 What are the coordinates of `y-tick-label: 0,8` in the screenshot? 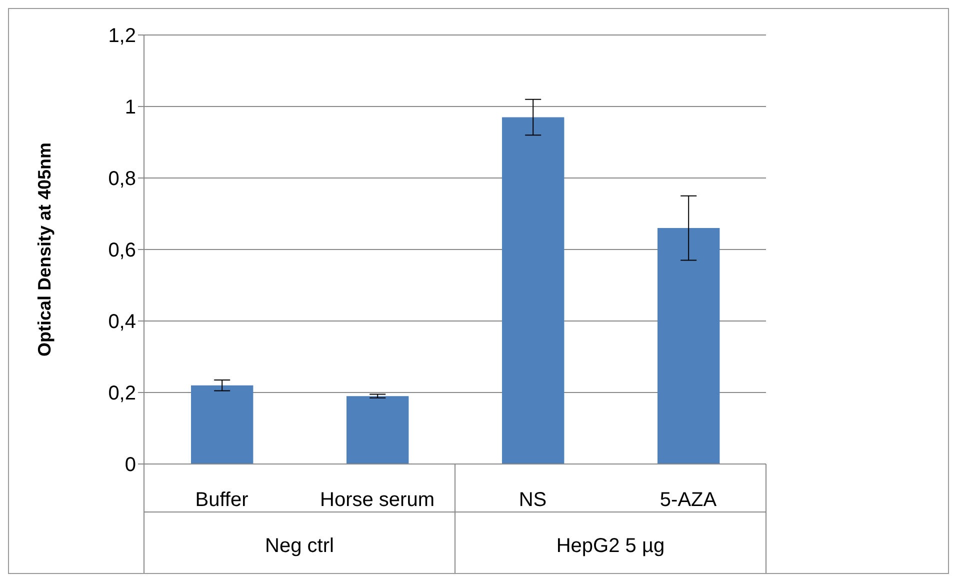 It's located at (122, 179).